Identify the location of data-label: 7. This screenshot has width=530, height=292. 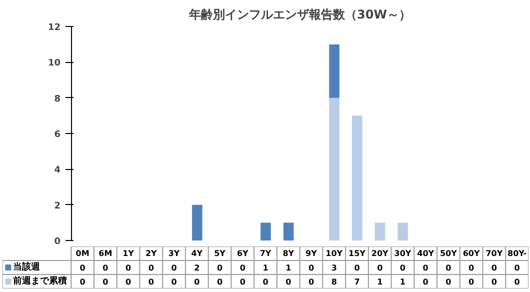
(357, 282).